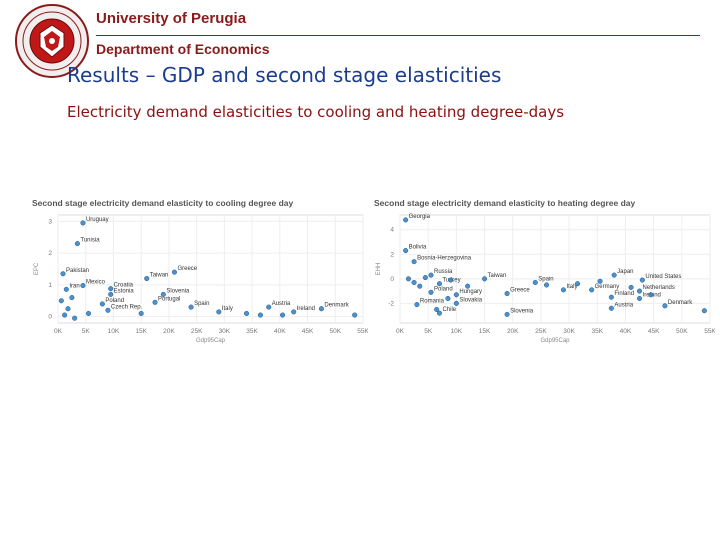  I want to click on point-label: Mexico, so click(96, 283).